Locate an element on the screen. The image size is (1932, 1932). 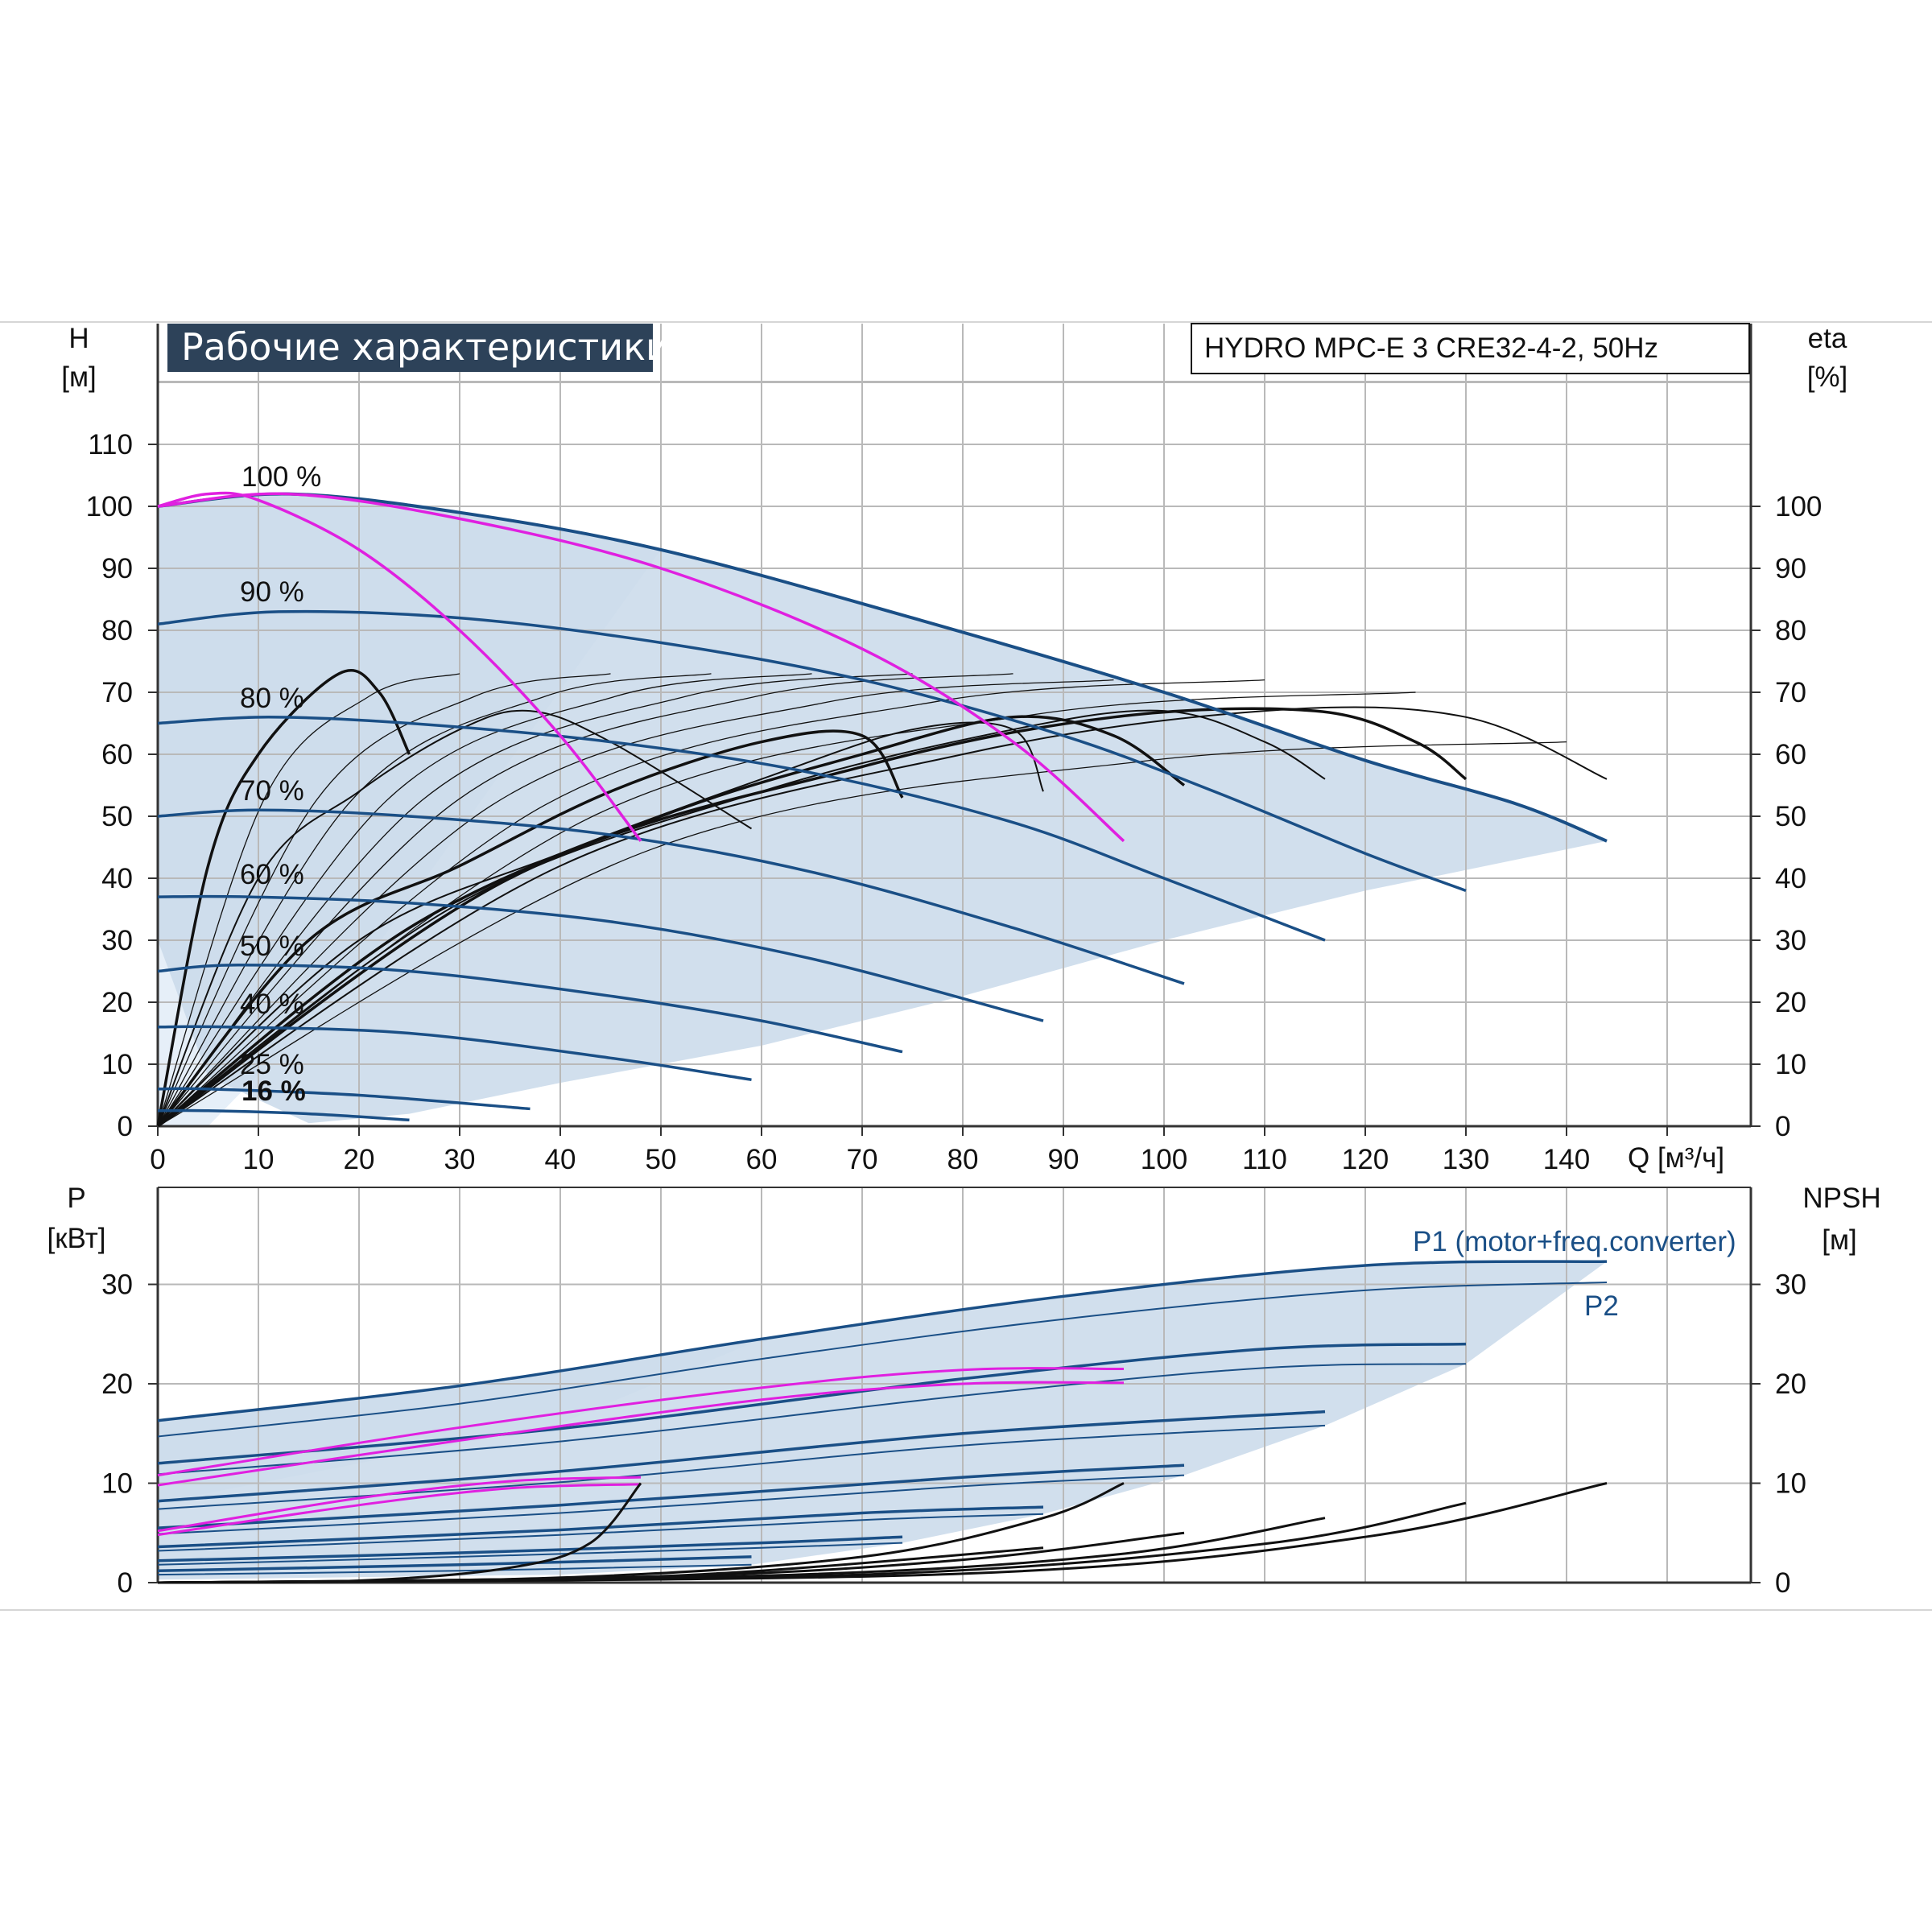
q-tick-label: 30 is located at coordinates (460, 1159).